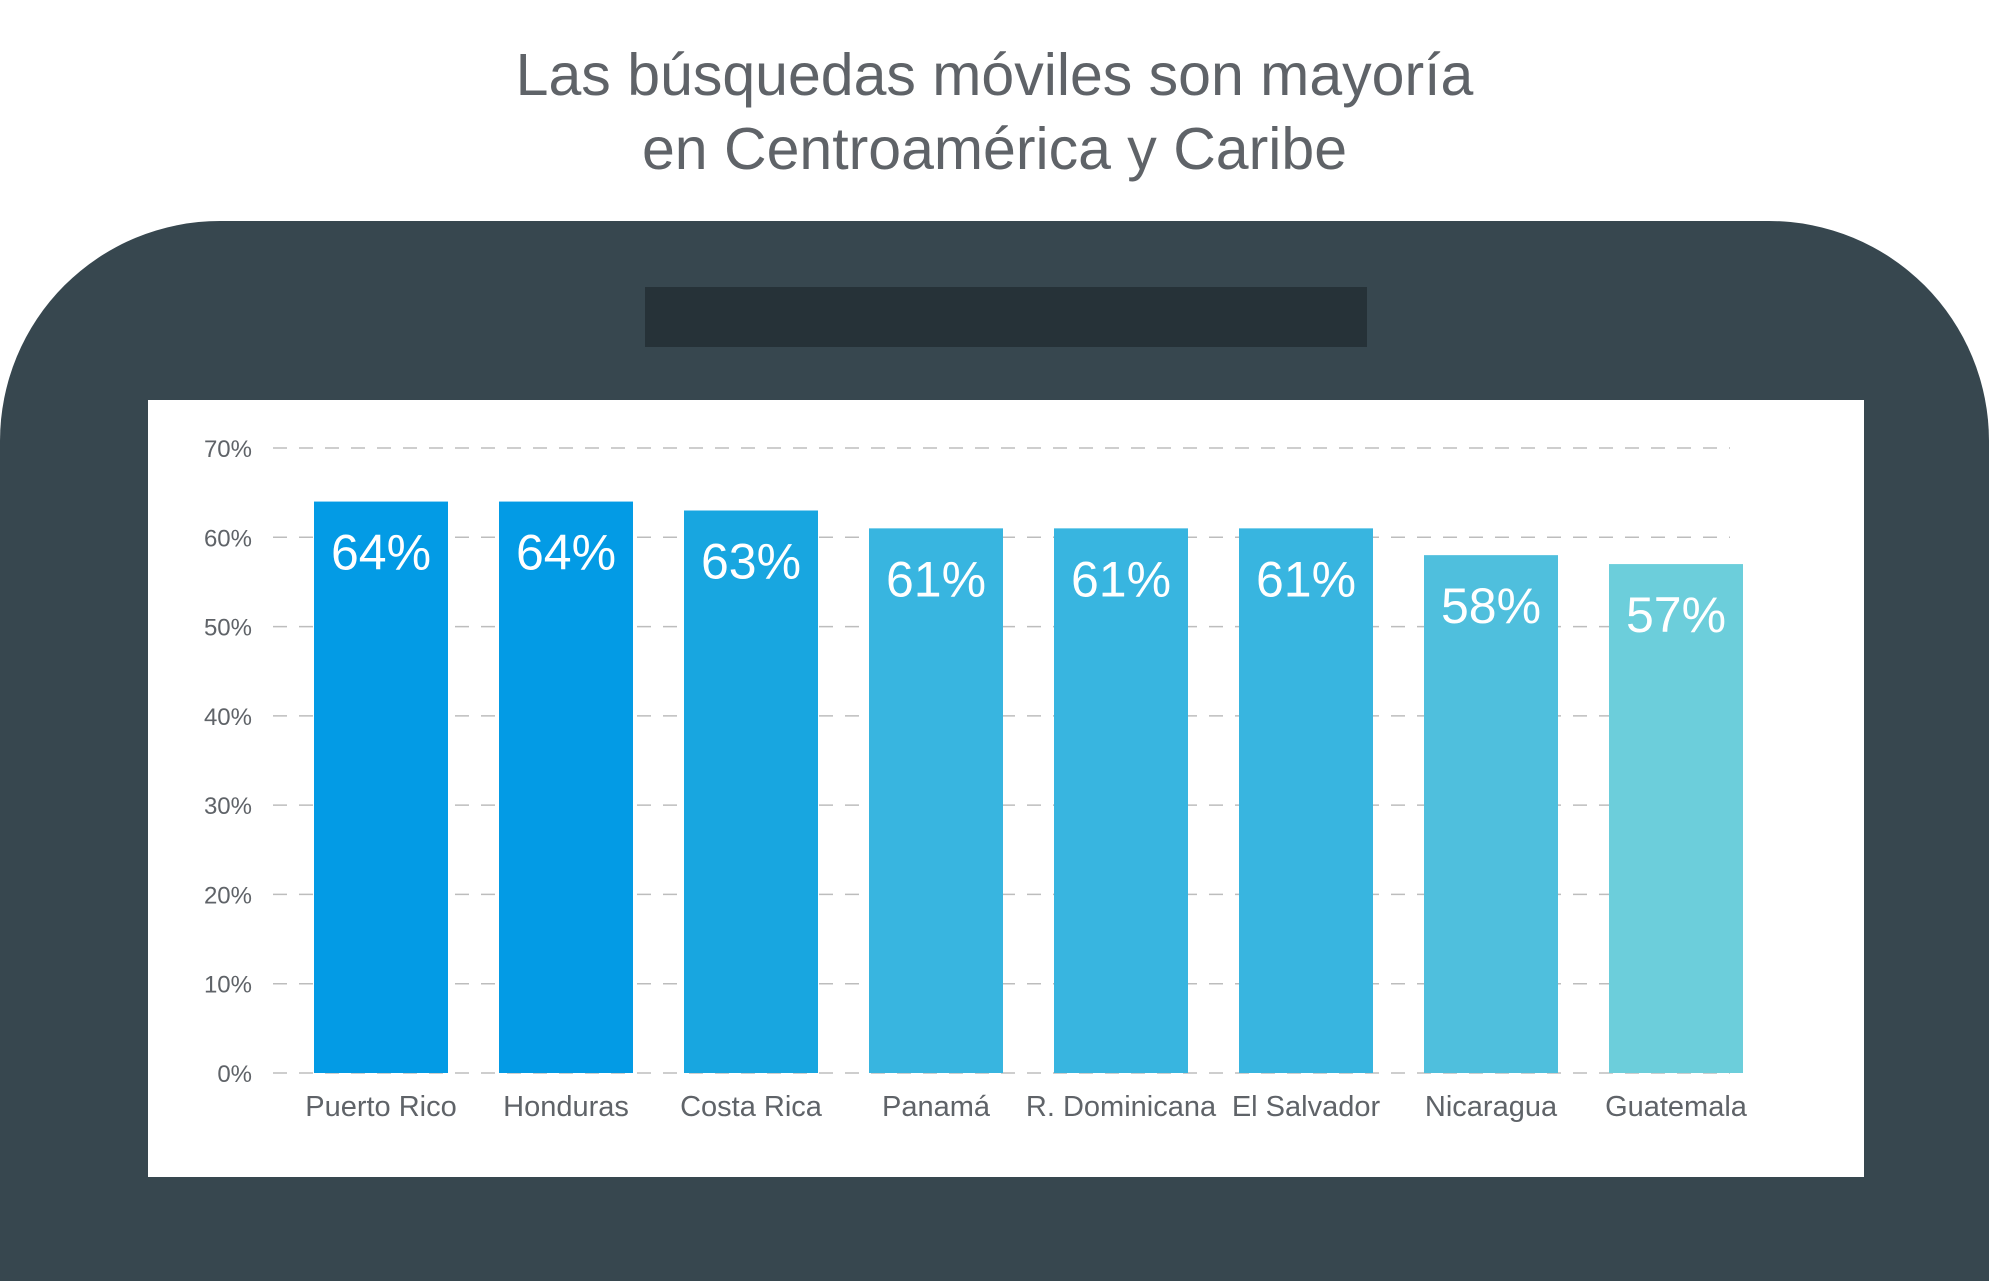 Image resolution: width=1989 pixels, height=1281 pixels. Describe the element at coordinates (234, 1074) in the screenshot. I see `y-tick-label: 0%` at that location.